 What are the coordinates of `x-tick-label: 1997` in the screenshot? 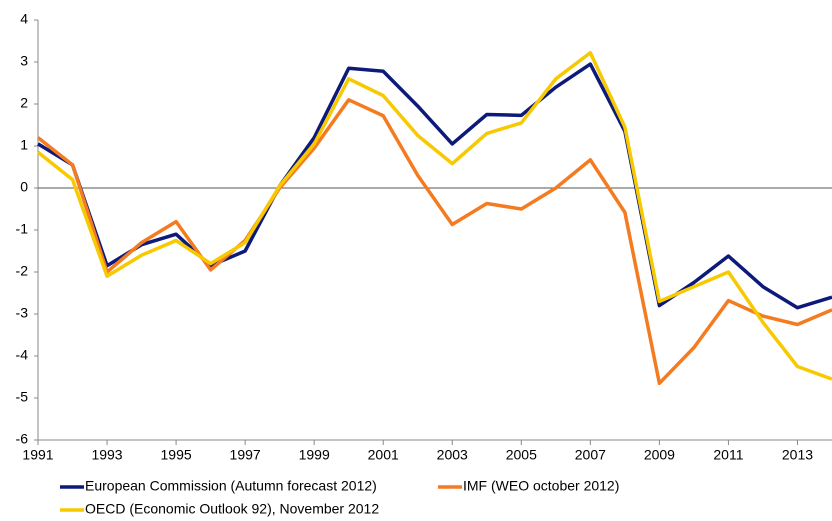 It's located at (245, 455).